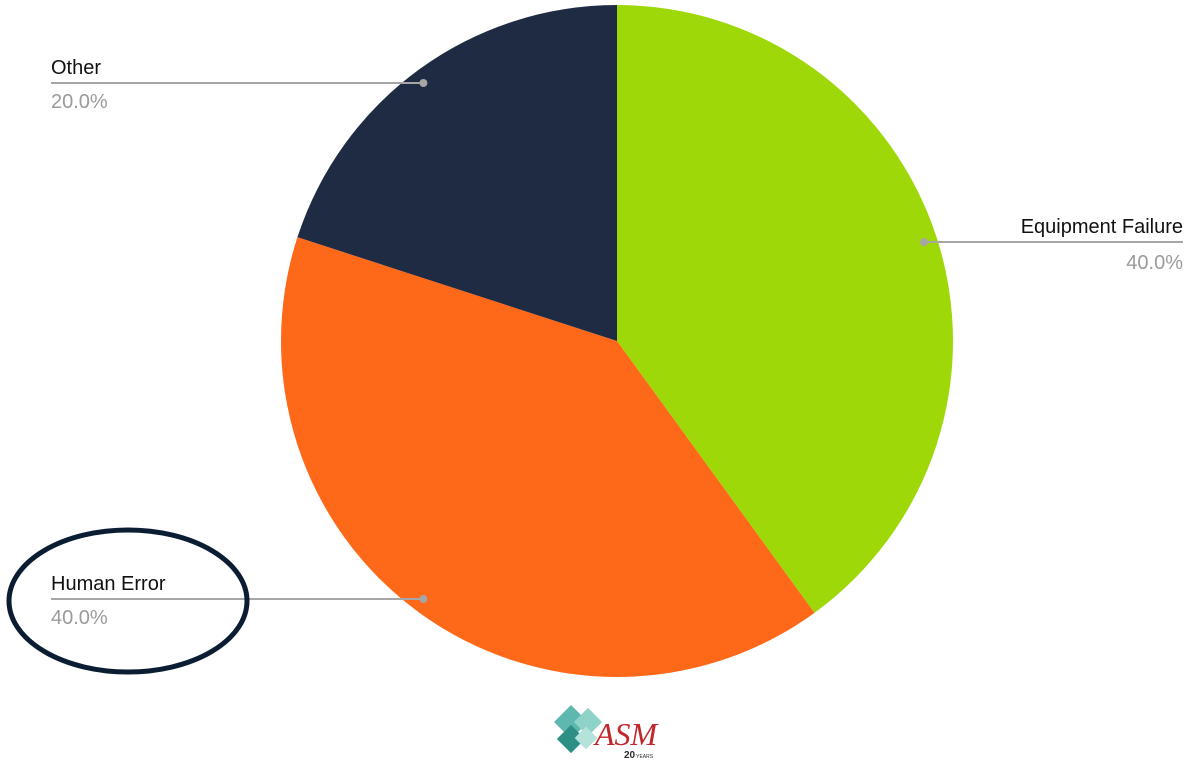 The image size is (1188, 763). What do you see at coordinates (128, 601) in the screenshot?
I see `highlight-circle` at bounding box center [128, 601].